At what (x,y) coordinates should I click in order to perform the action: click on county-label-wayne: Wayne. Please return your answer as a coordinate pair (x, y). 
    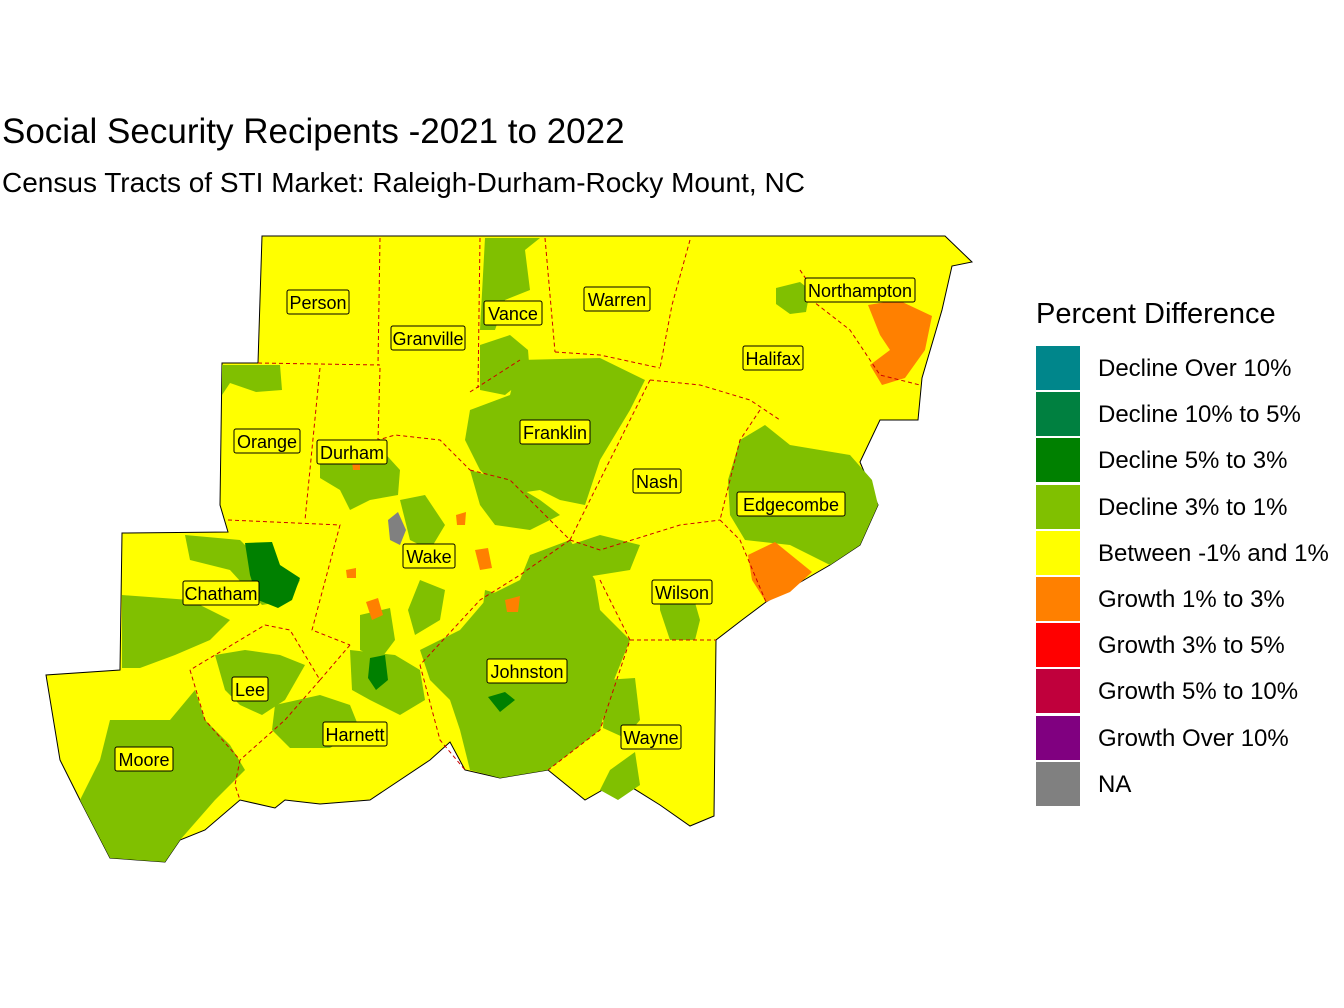
    Looking at the image, I should click on (651, 737).